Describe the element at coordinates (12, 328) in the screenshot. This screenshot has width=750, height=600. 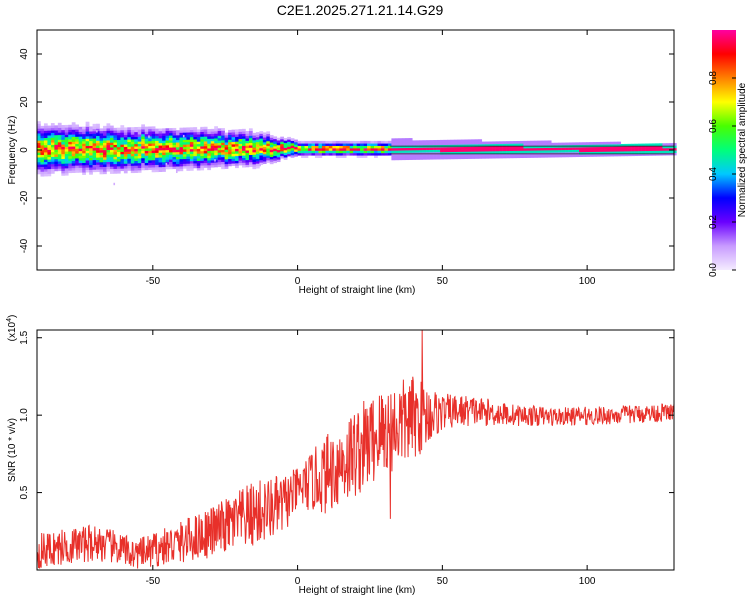
I see `snr-scale-label: (x104)` at that location.